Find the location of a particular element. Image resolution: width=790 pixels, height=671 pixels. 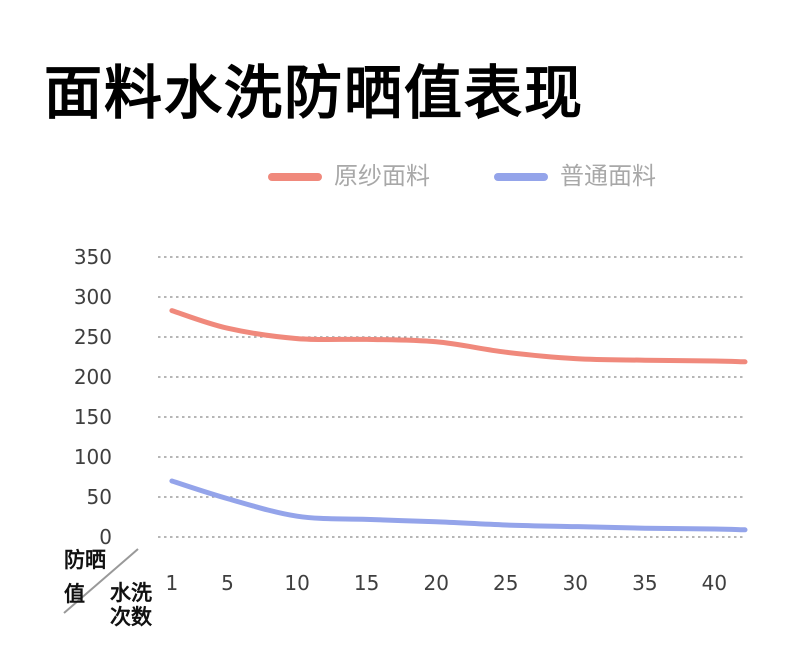

legend-item-ordinary-fabric: 普通面料 is located at coordinates (575, 177).